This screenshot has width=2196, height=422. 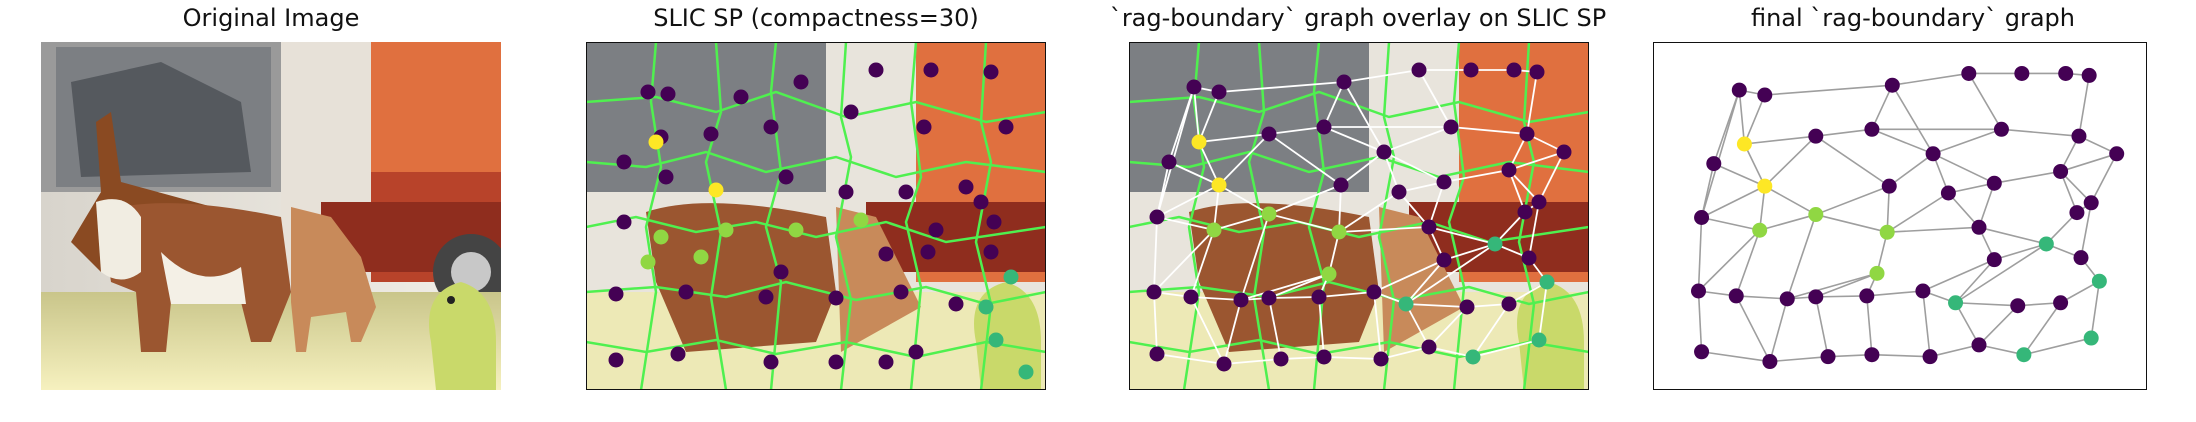 I want to click on overlay-graph-nodes, so click(x=1359, y=217).